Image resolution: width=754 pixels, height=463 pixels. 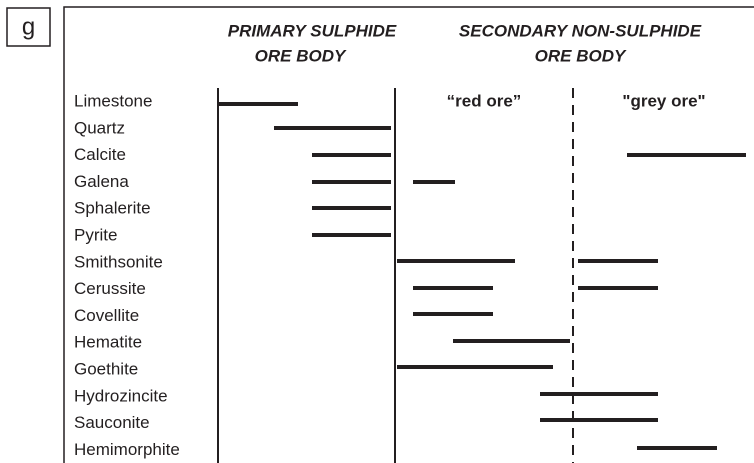 What do you see at coordinates (113, 100) in the screenshot?
I see `mineral-label: Limestone` at bounding box center [113, 100].